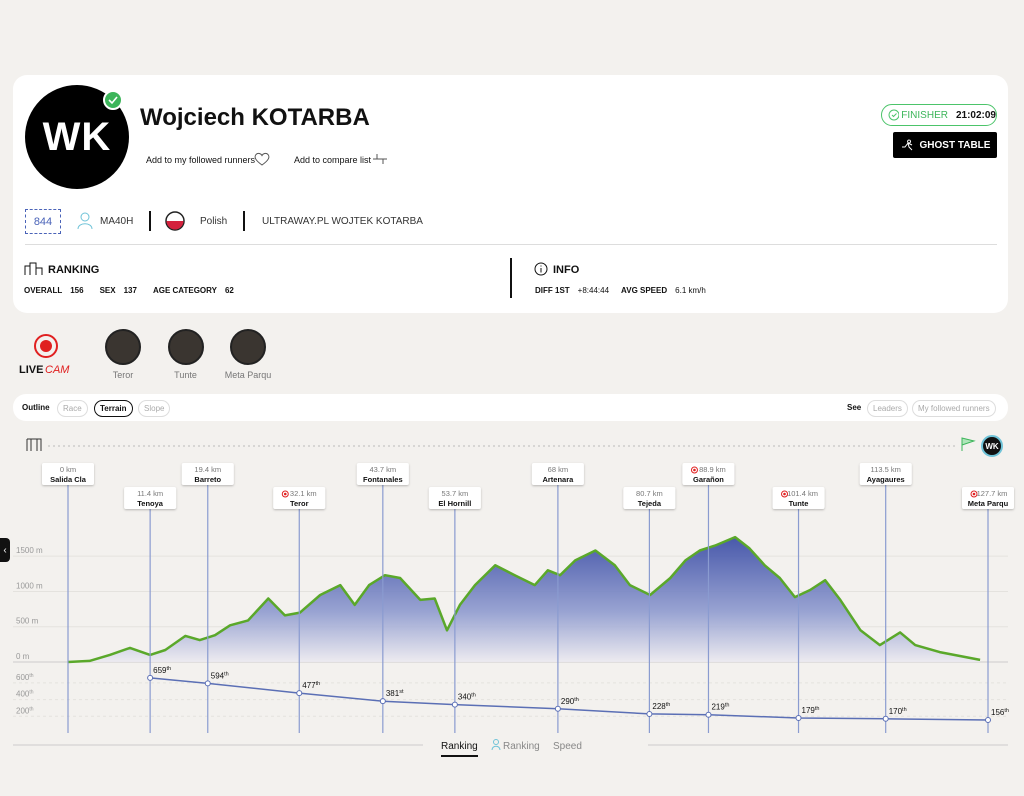  I want to click on outline-label: Outline, so click(36, 407).